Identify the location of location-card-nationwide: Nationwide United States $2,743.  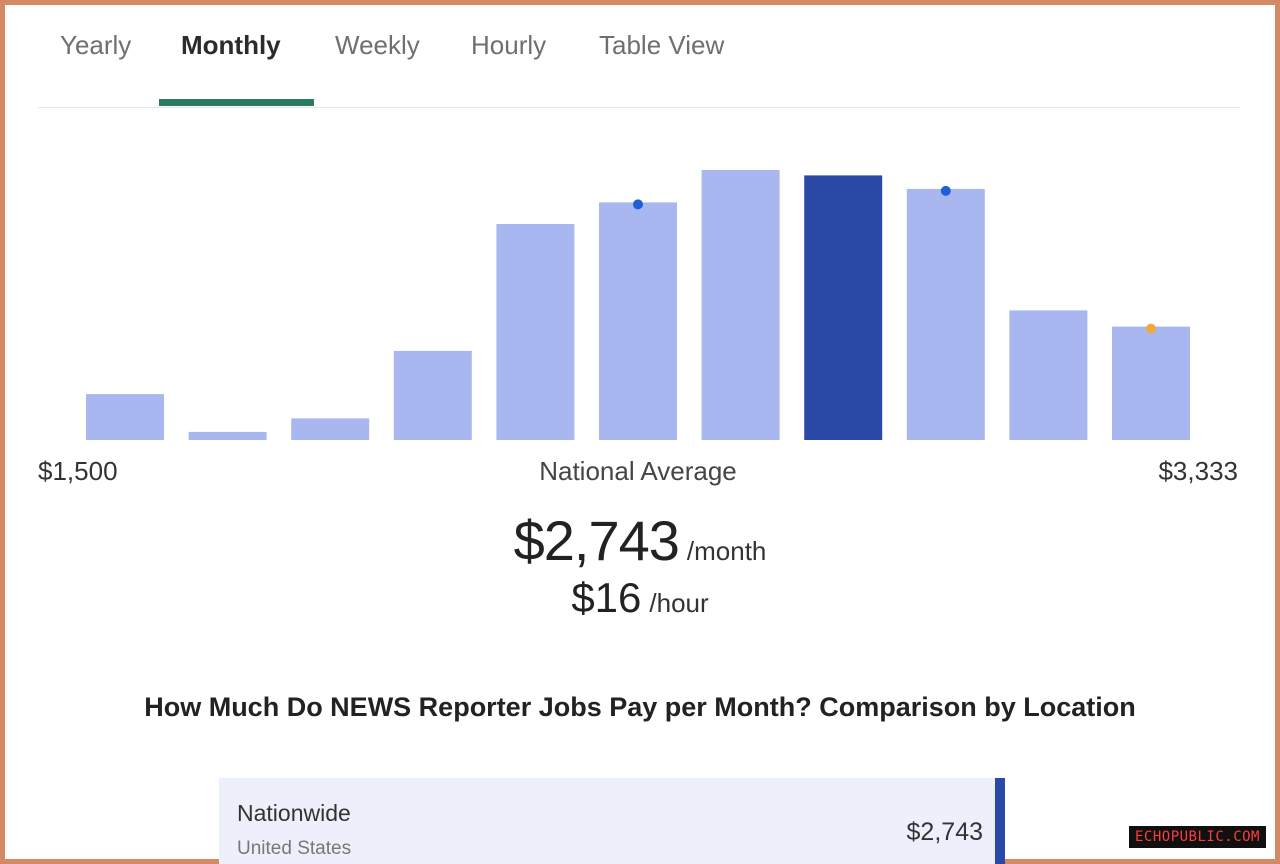
(612, 821).